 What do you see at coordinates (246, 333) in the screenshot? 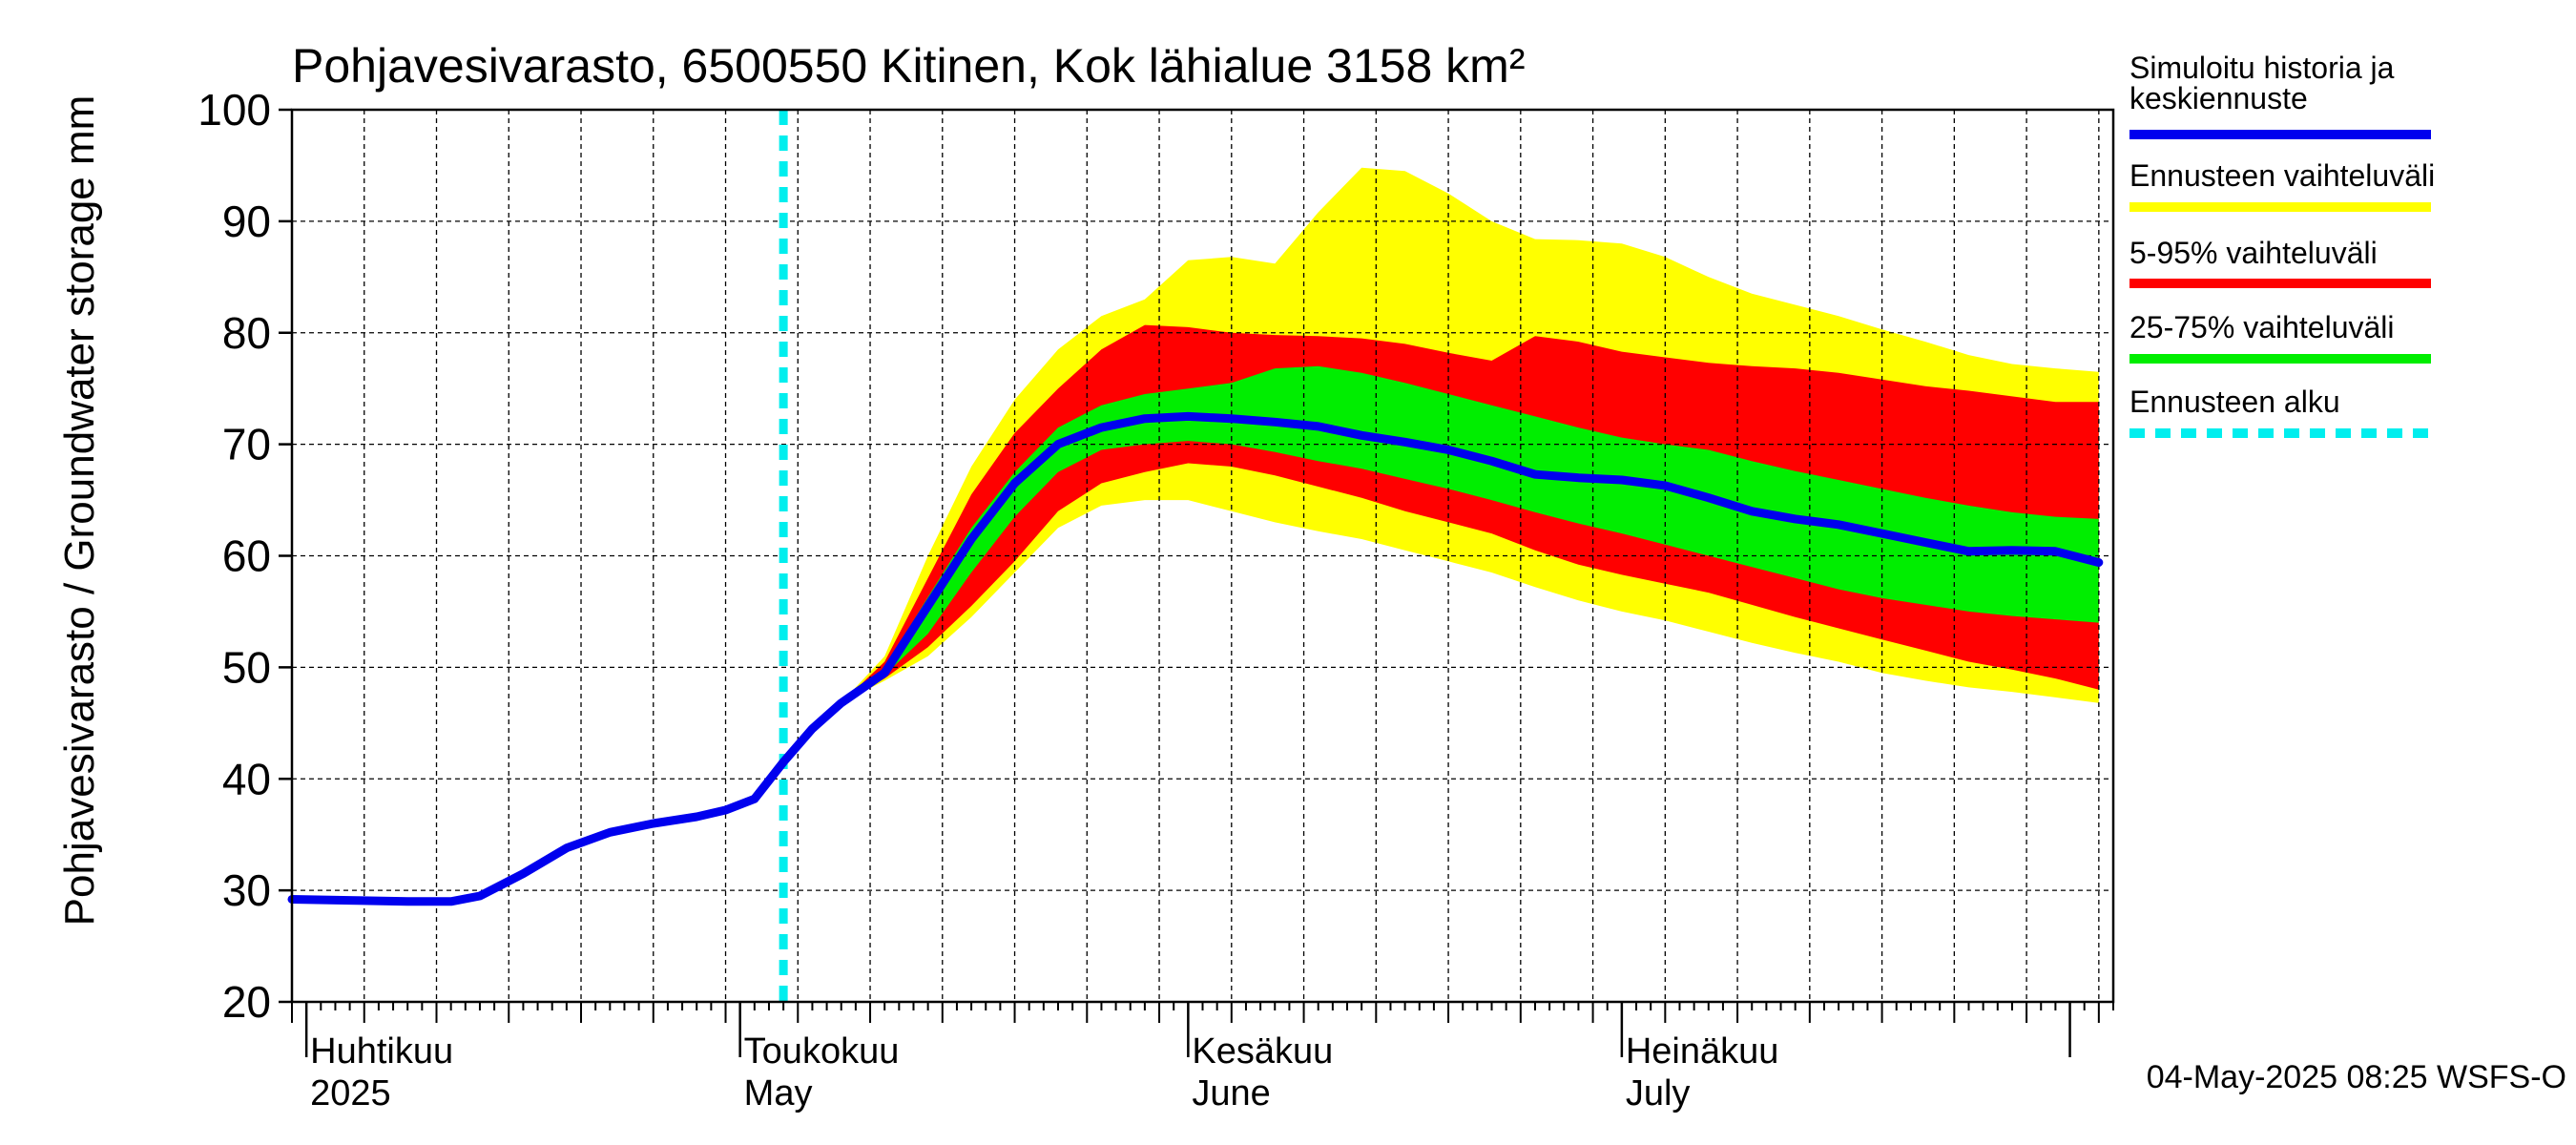
I see `y-tick-label: 80` at bounding box center [246, 333].